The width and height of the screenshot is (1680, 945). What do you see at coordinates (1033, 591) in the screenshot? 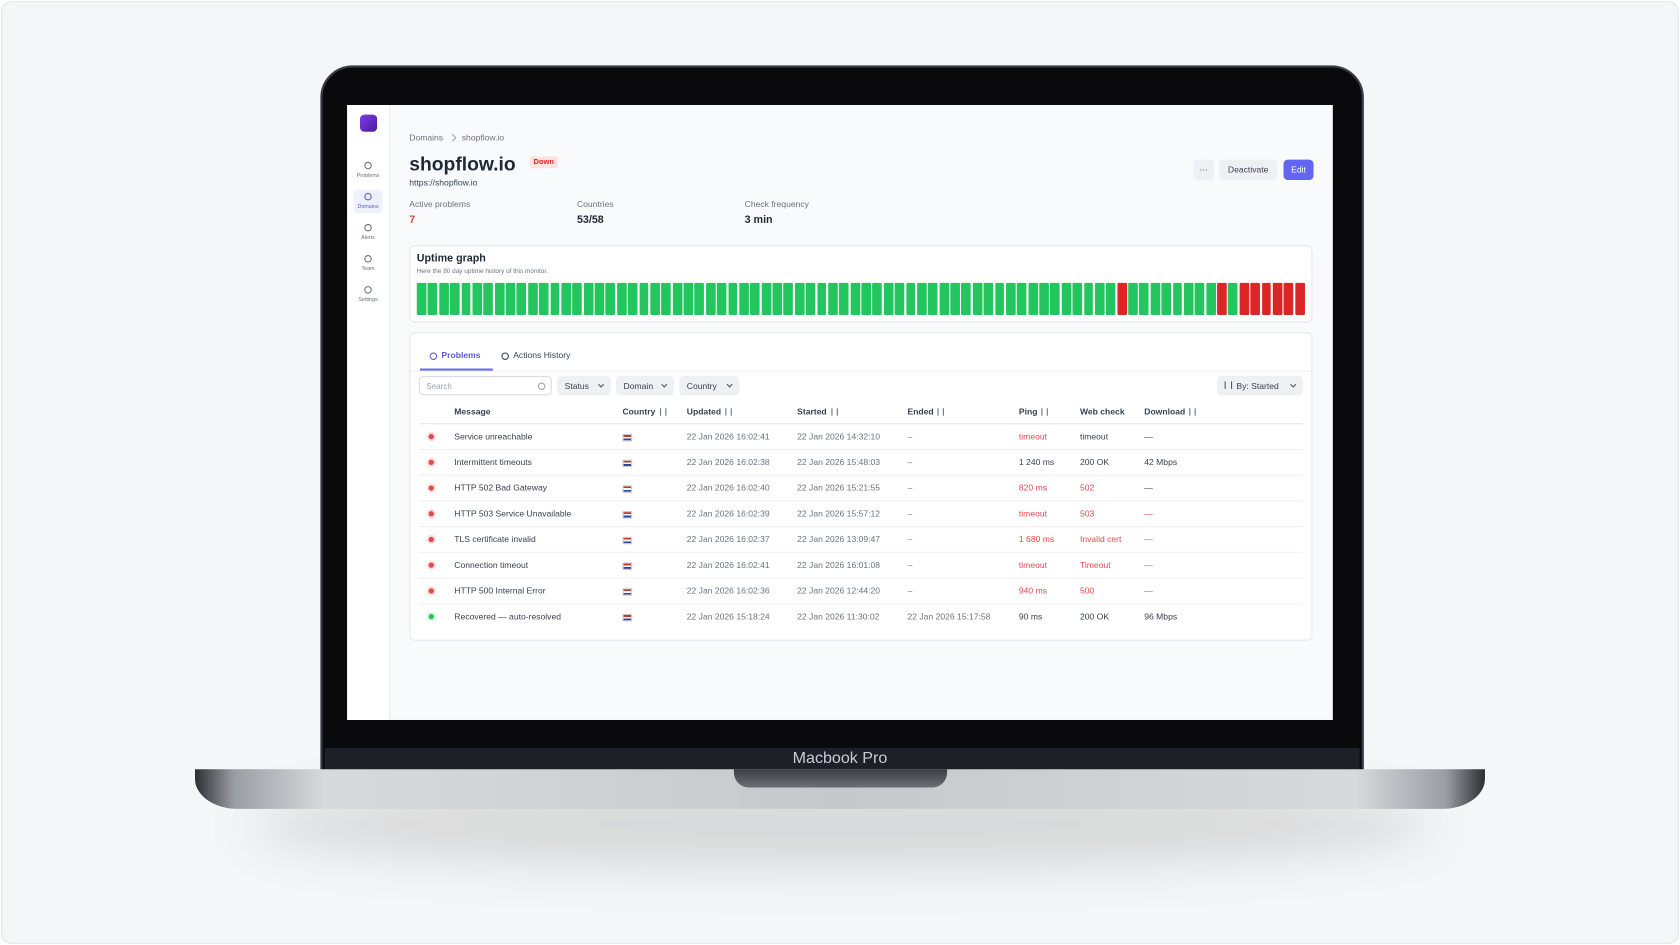
I see `table-cell: 940 ms` at bounding box center [1033, 591].